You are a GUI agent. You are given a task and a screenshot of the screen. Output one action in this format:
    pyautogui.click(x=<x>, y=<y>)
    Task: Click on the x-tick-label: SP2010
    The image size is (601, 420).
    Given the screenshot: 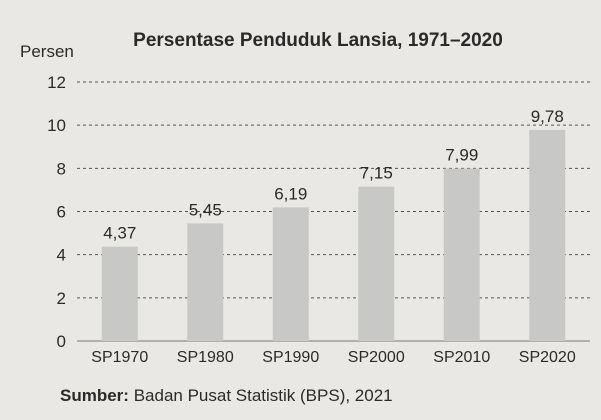 What is the action you would take?
    pyautogui.click(x=461, y=357)
    